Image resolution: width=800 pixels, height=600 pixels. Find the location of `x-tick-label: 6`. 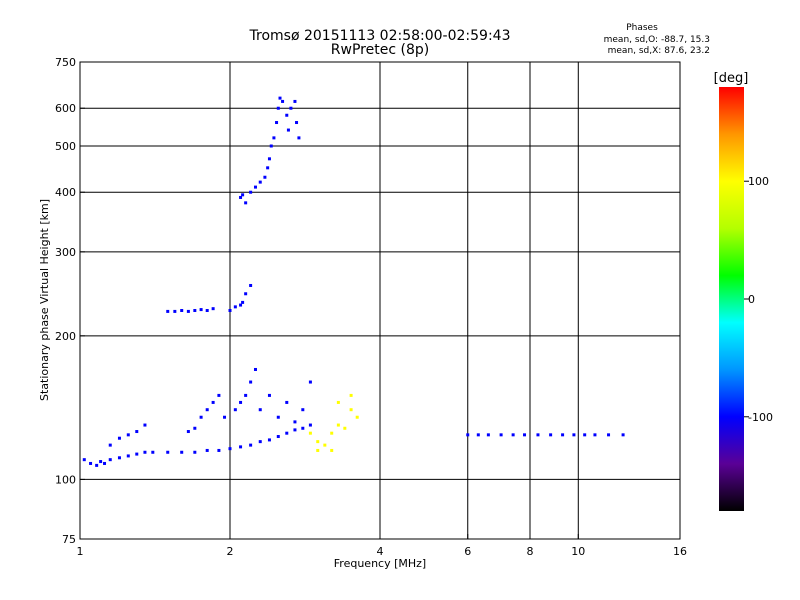

x-tick-label: 6 is located at coordinates (467, 551).